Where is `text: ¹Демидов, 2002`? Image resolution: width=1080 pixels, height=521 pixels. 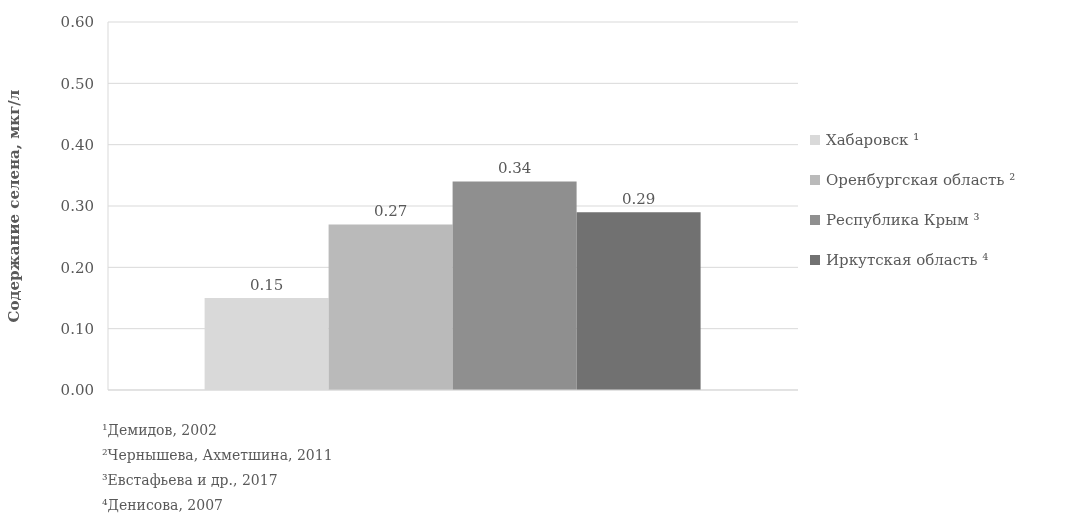 text: ¹Демидов, 2002 is located at coordinates (160, 430).